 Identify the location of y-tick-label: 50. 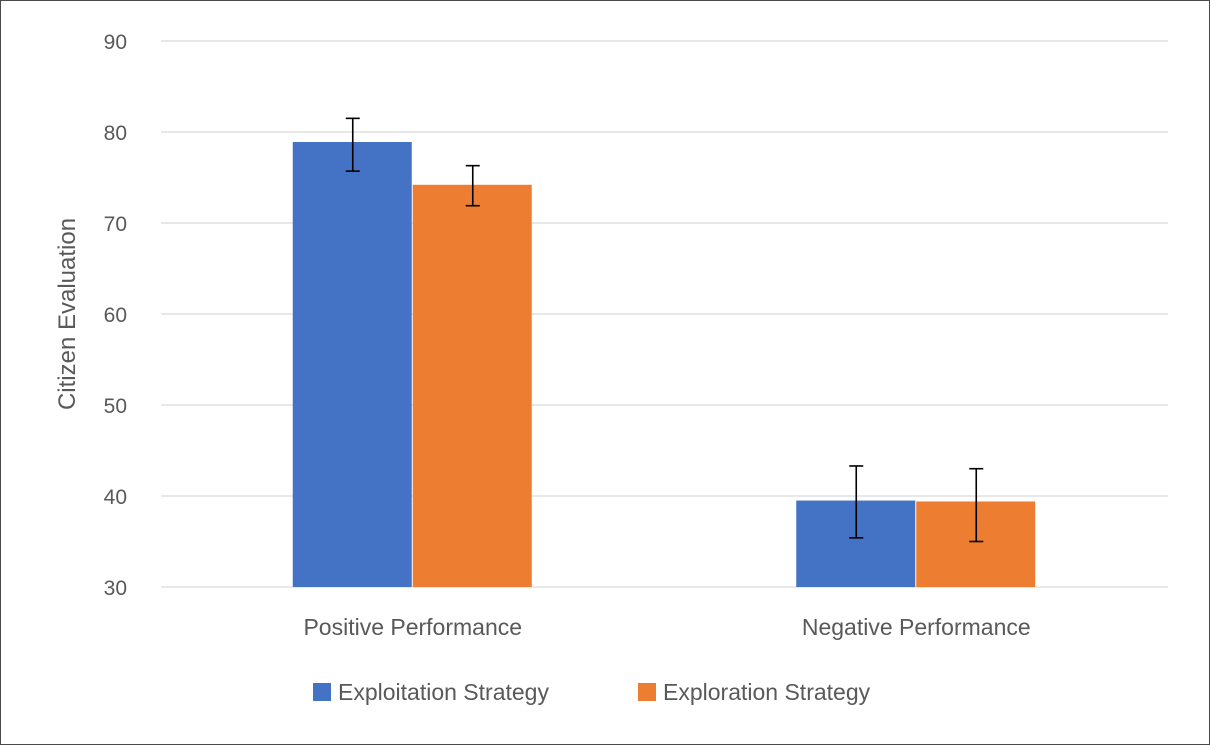
(115, 406).